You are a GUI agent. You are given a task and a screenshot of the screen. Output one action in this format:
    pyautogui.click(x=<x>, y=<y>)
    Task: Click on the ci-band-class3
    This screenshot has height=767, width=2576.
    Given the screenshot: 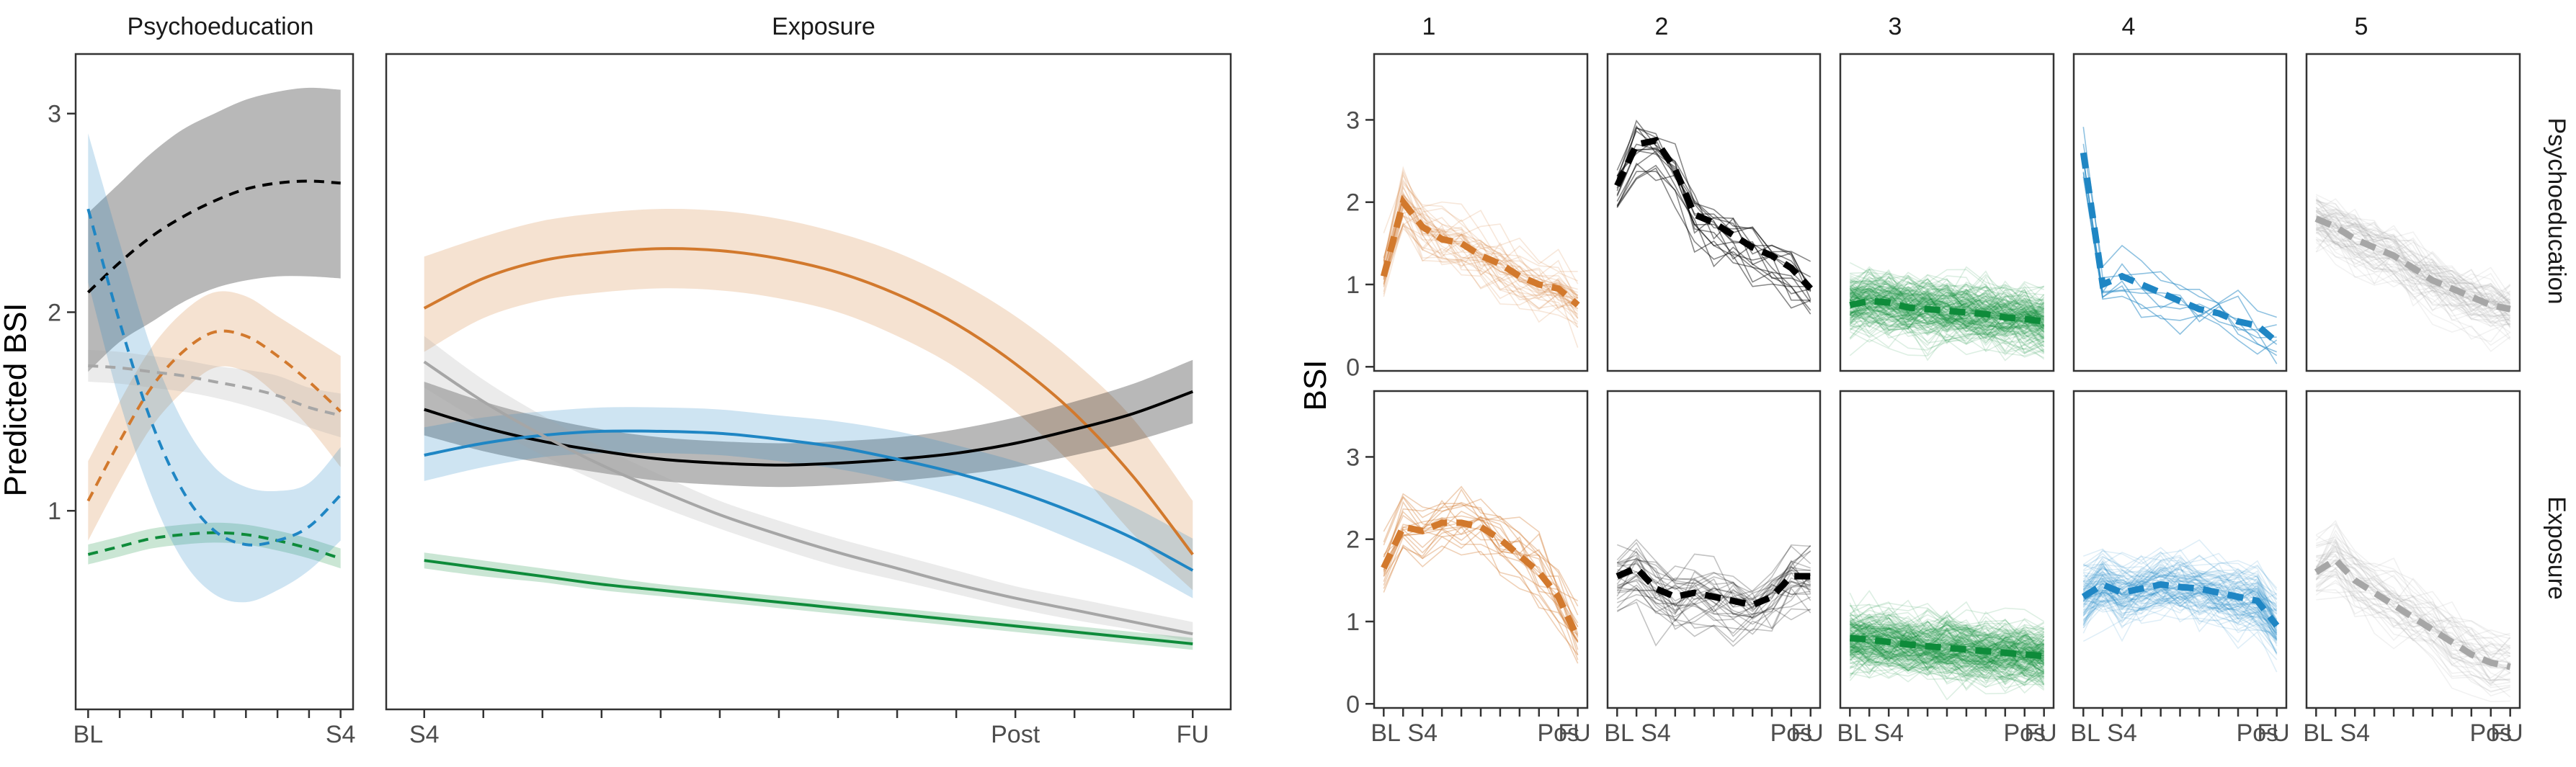 What is the action you would take?
    pyautogui.click(x=214, y=545)
    